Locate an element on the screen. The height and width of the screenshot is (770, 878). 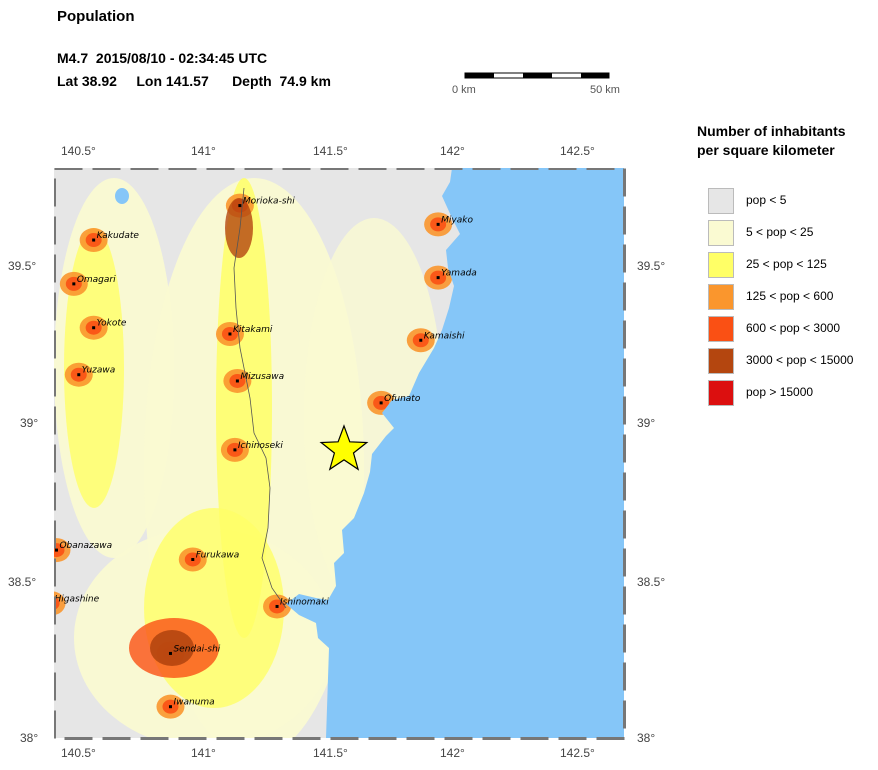
city-marker: Morioka-shi is located at coordinates (266, 202).